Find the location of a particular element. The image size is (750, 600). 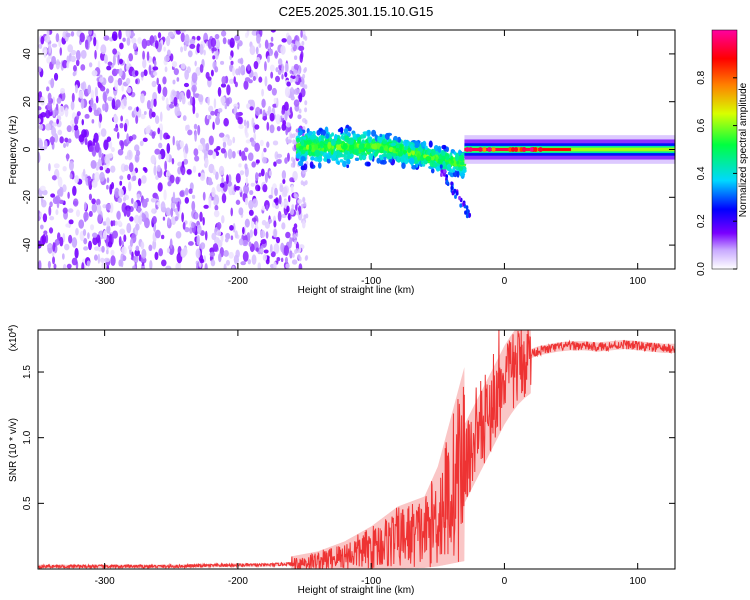

spectrogram-y-tick-label: -20 is located at coordinates (27, 197).